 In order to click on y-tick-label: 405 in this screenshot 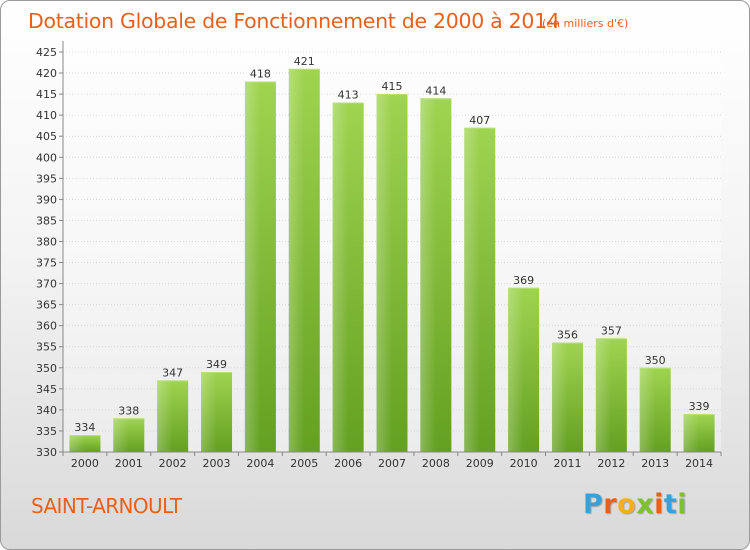, I will do `click(46, 136)`.